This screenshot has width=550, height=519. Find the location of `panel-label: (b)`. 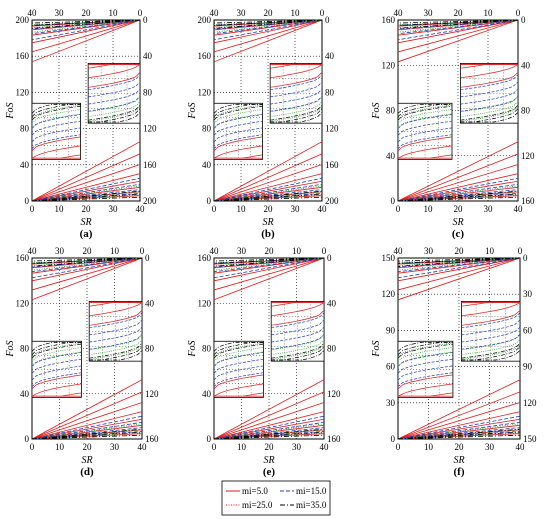

panel-label: (b) is located at coordinates (268, 234).